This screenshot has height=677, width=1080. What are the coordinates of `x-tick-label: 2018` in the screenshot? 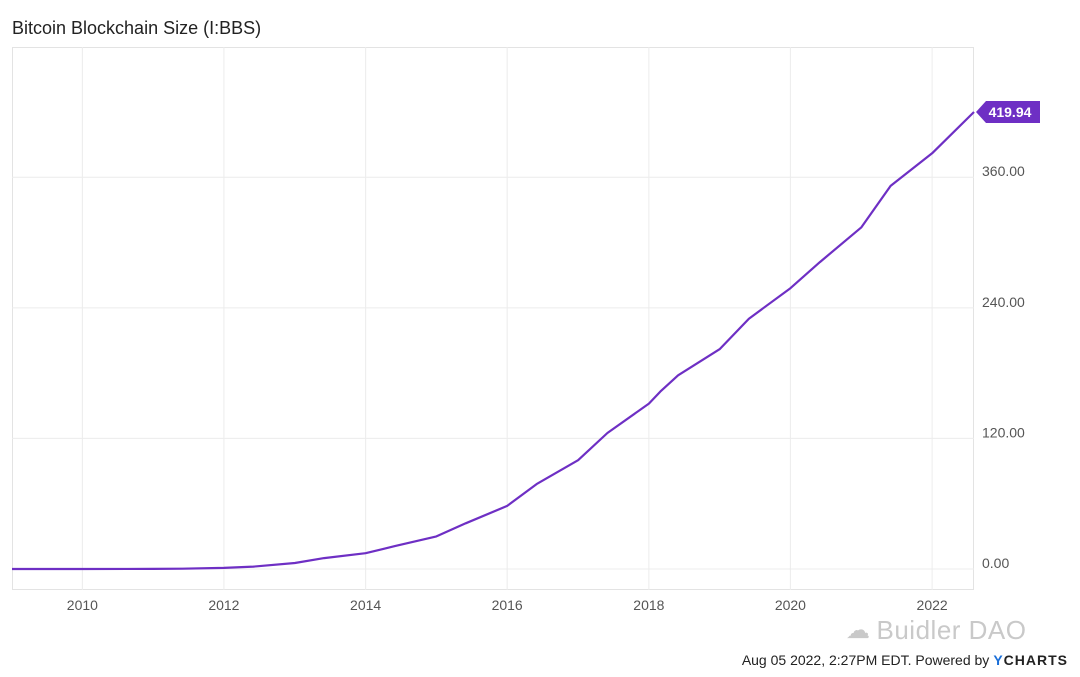 It's located at (648, 605).